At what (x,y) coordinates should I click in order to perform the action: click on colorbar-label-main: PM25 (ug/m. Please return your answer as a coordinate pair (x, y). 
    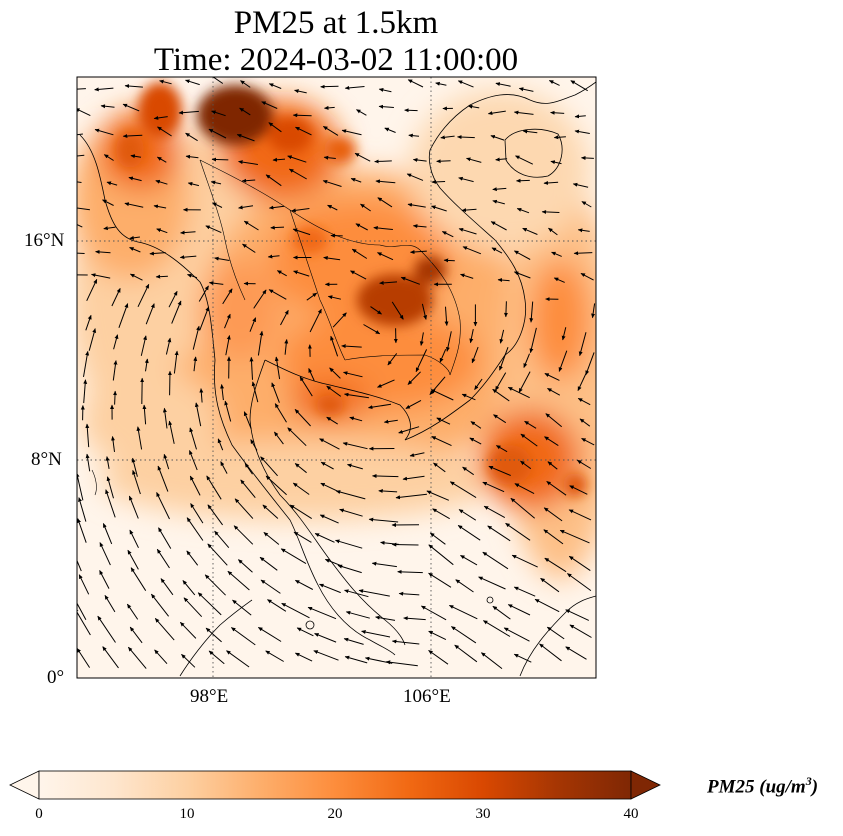
    Looking at the image, I should click on (756, 787).